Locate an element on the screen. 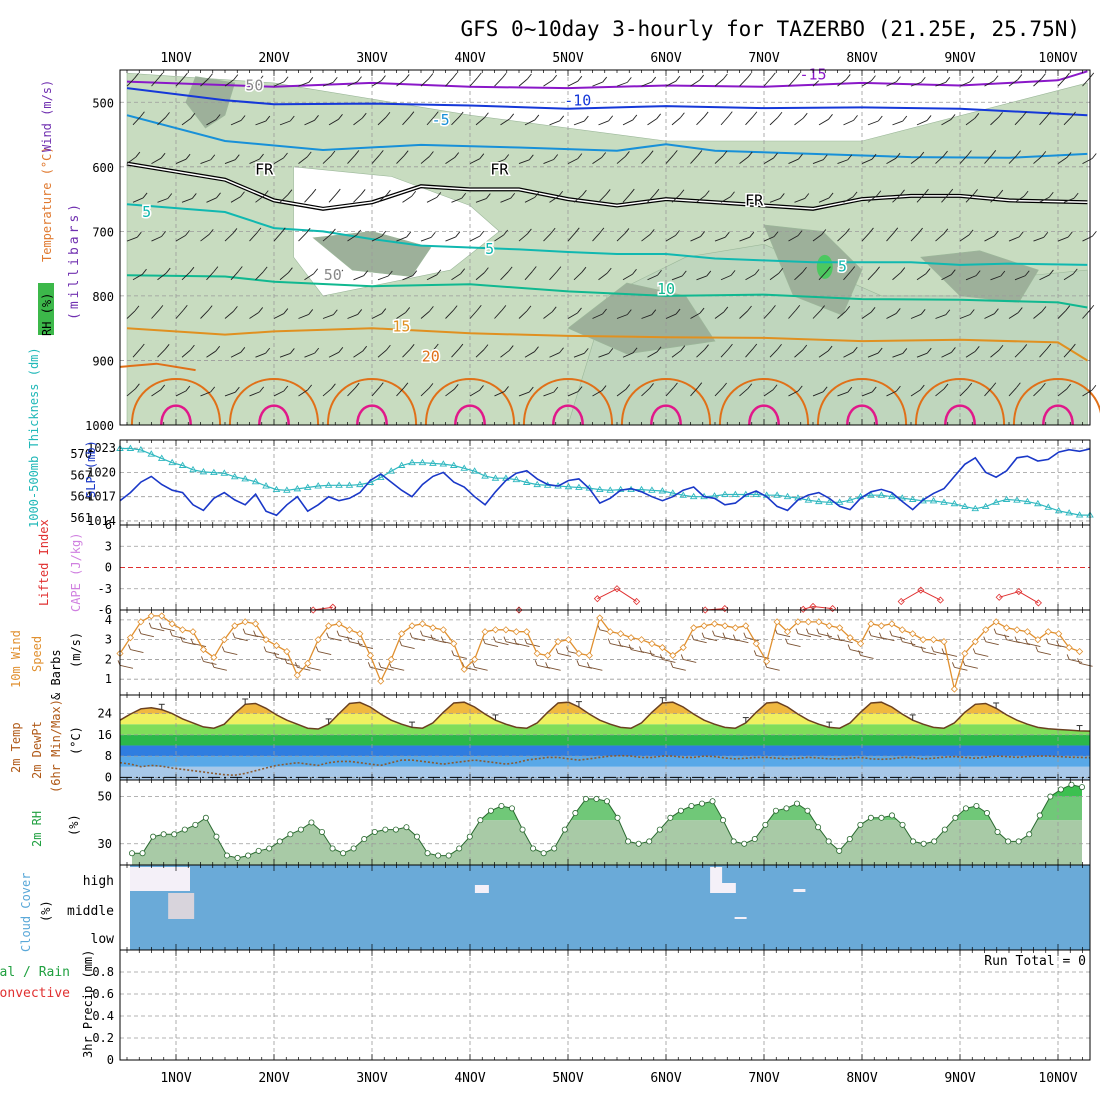  ylabel-temp2m: 2m Temp is located at coordinates (16, 747).